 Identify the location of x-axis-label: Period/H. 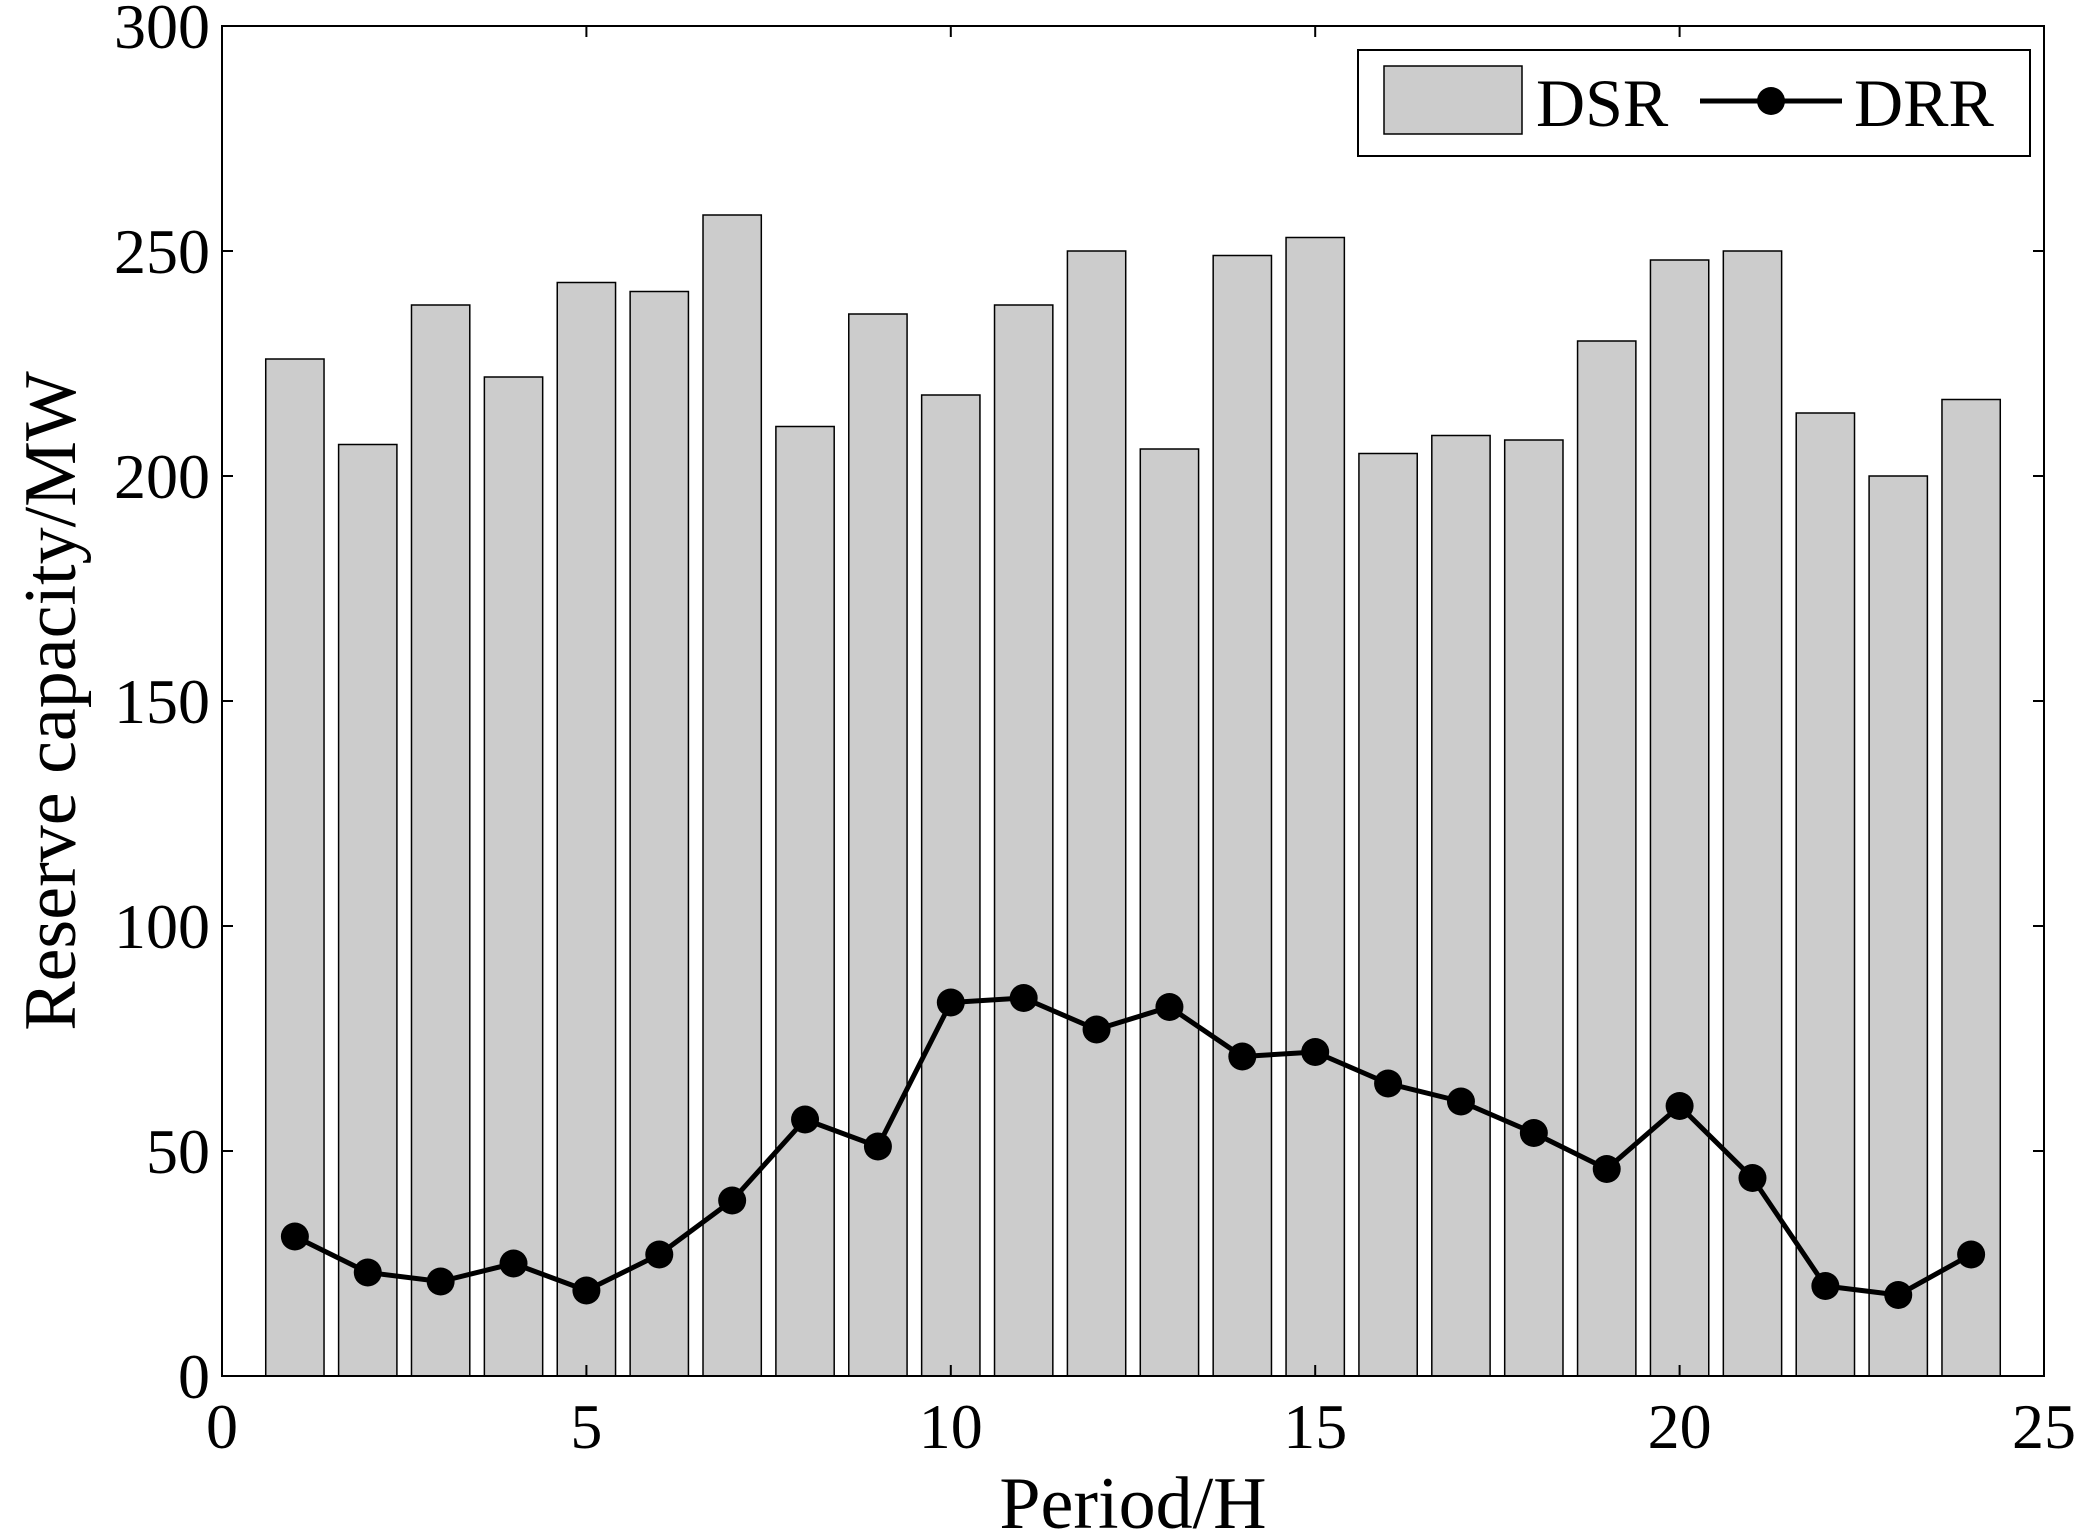
(1132, 1500).